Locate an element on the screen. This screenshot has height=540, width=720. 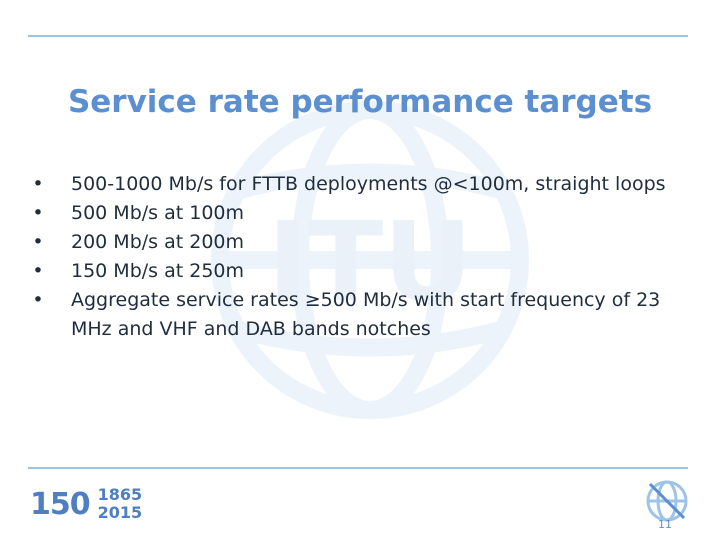
anniversary-end-year: 2015 is located at coordinates (120, 512).